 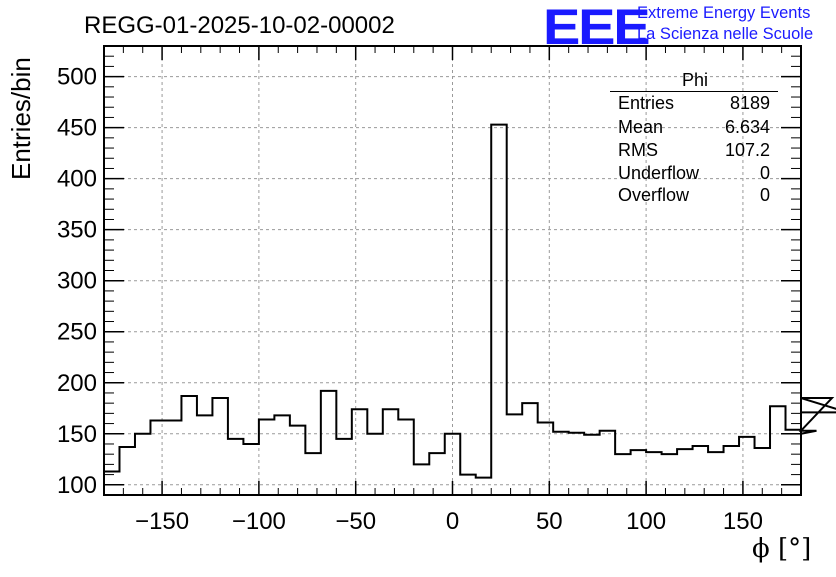 What do you see at coordinates (782, 549) in the screenshot?
I see `x-axis-label: ϕ [°]` at bounding box center [782, 549].